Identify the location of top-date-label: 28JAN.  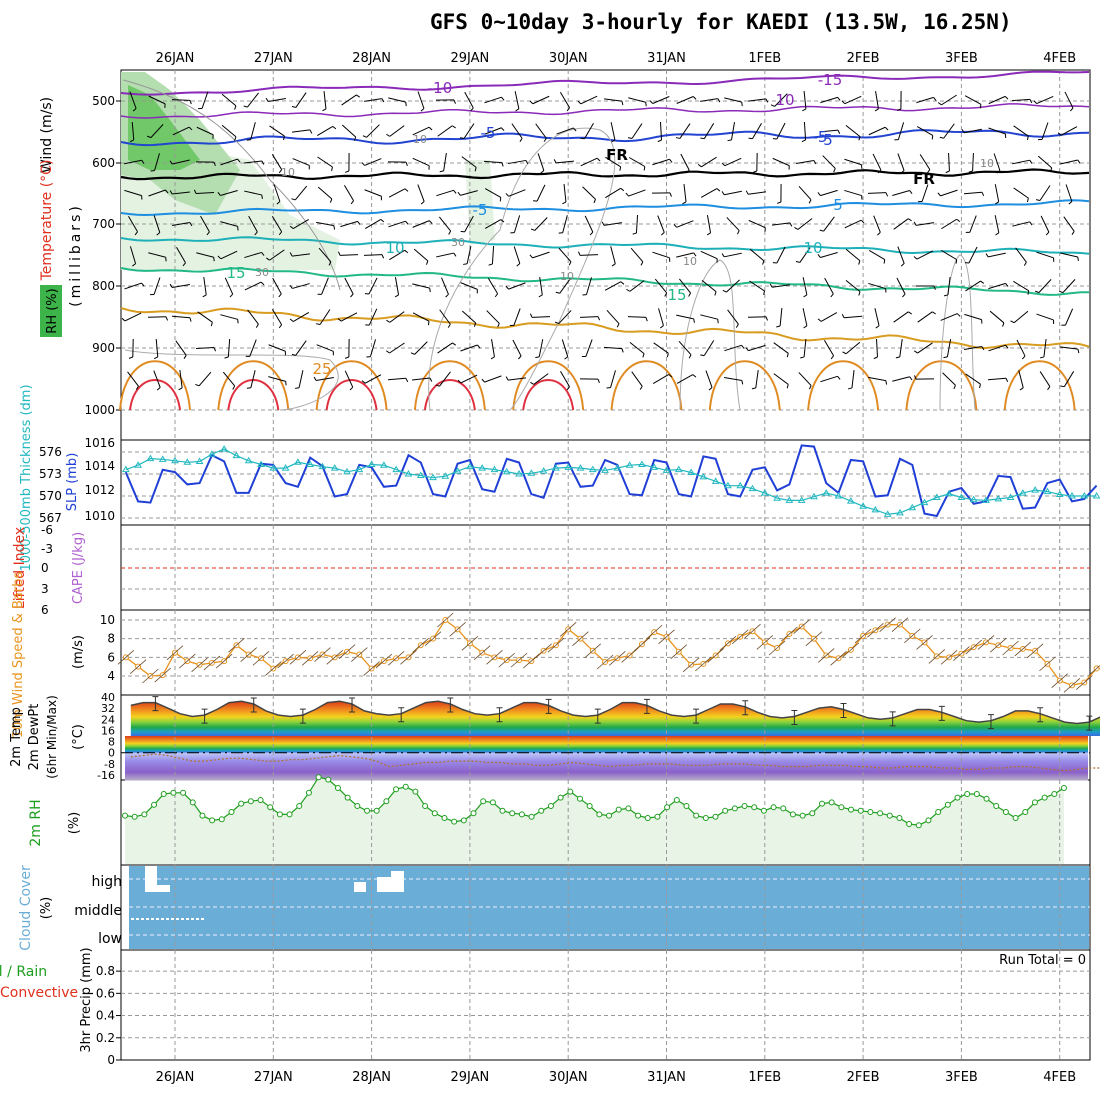
(371, 58).